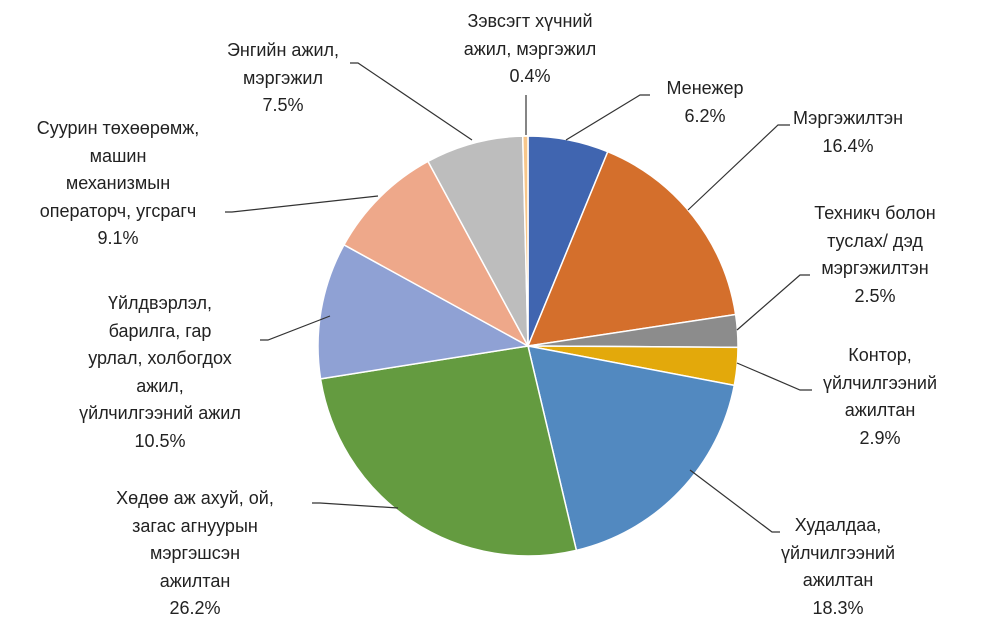 The image size is (981, 619). What do you see at coordinates (530, 35) in the screenshot?
I see `category-label: Зэвсэгт хүчний ажил, мэргэжил` at bounding box center [530, 35].